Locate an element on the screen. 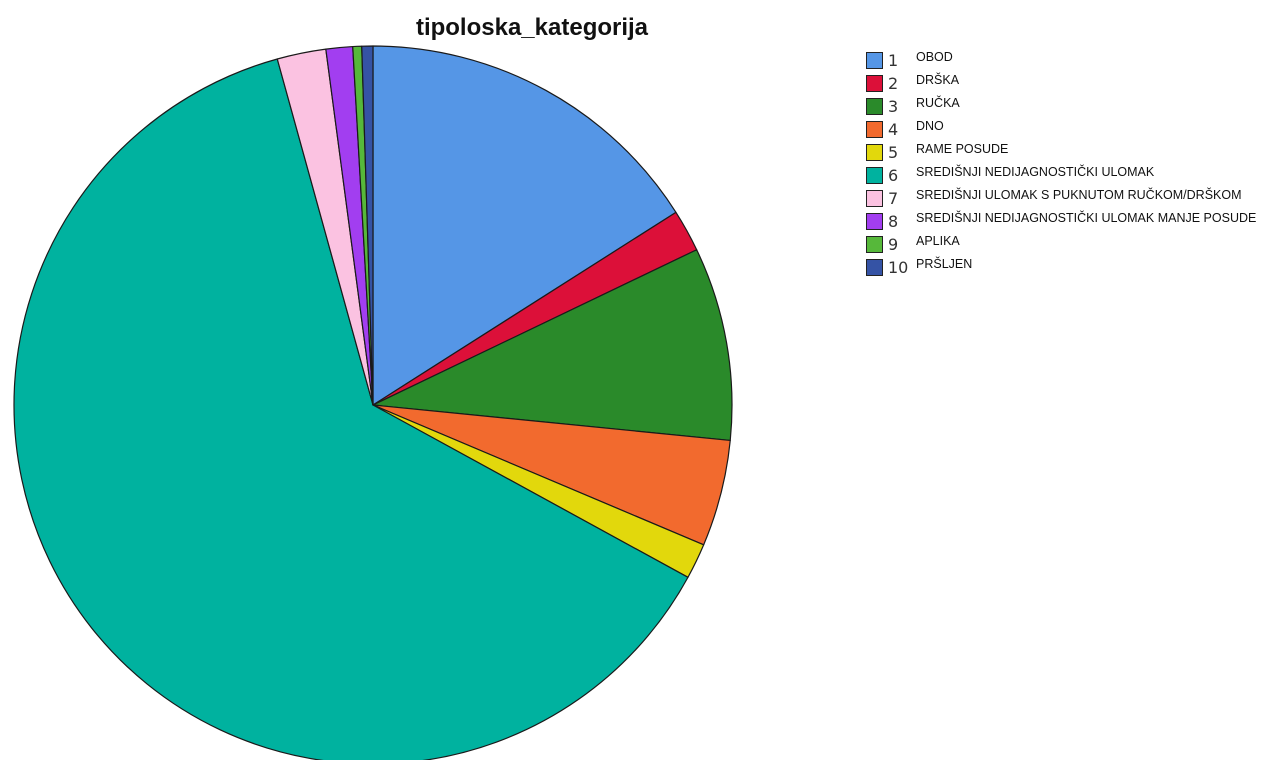 The image size is (1275, 760). legend-code: 1 is located at coordinates (893, 60).